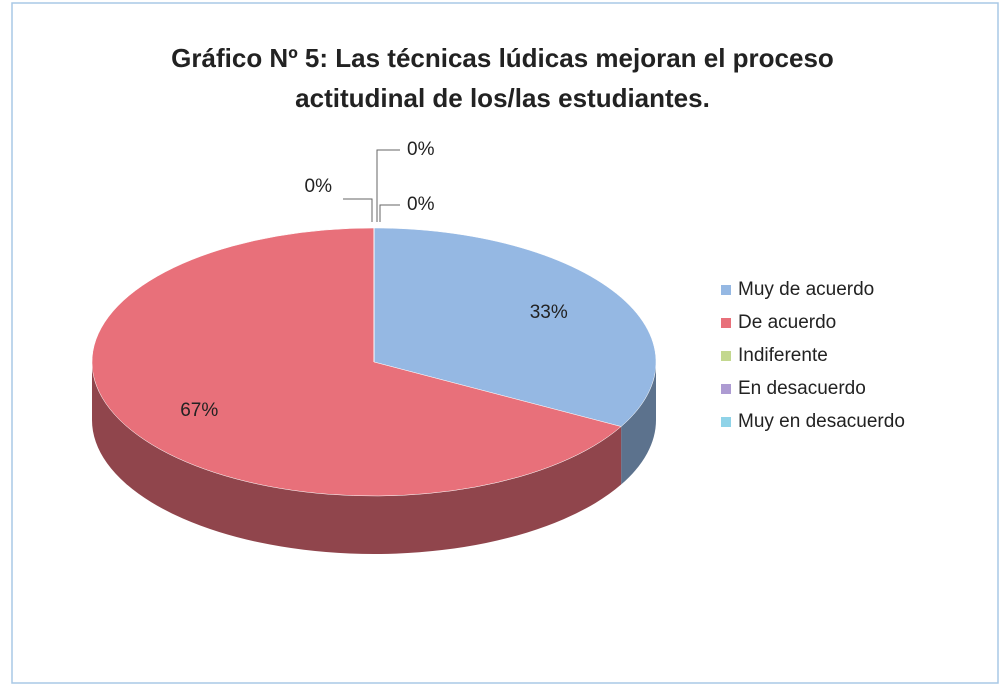 This screenshot has width=1005, height=686. Describe the element at coordinates (787, 322) in the screenshot. I see `legend-label: De acuerdo` at that location.